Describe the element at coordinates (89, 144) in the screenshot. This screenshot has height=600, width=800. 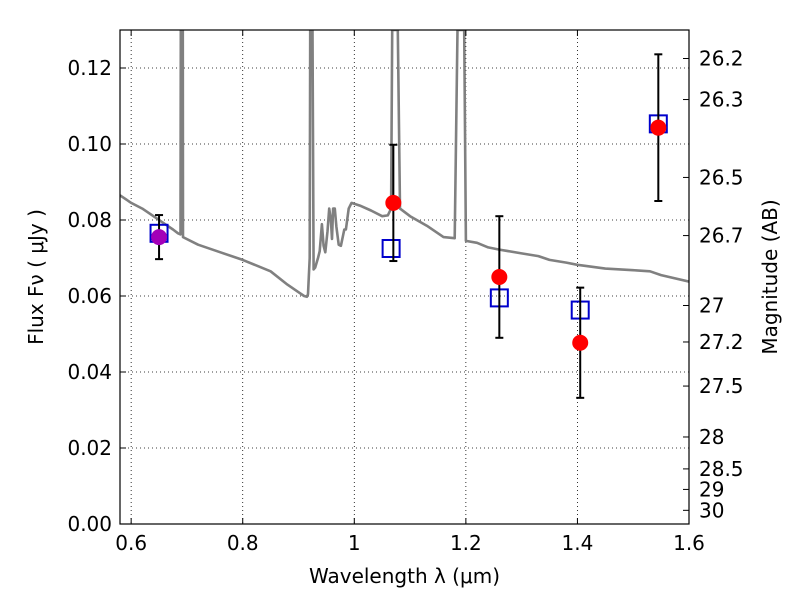
I see `y-tick-label: 0.10` at that location.